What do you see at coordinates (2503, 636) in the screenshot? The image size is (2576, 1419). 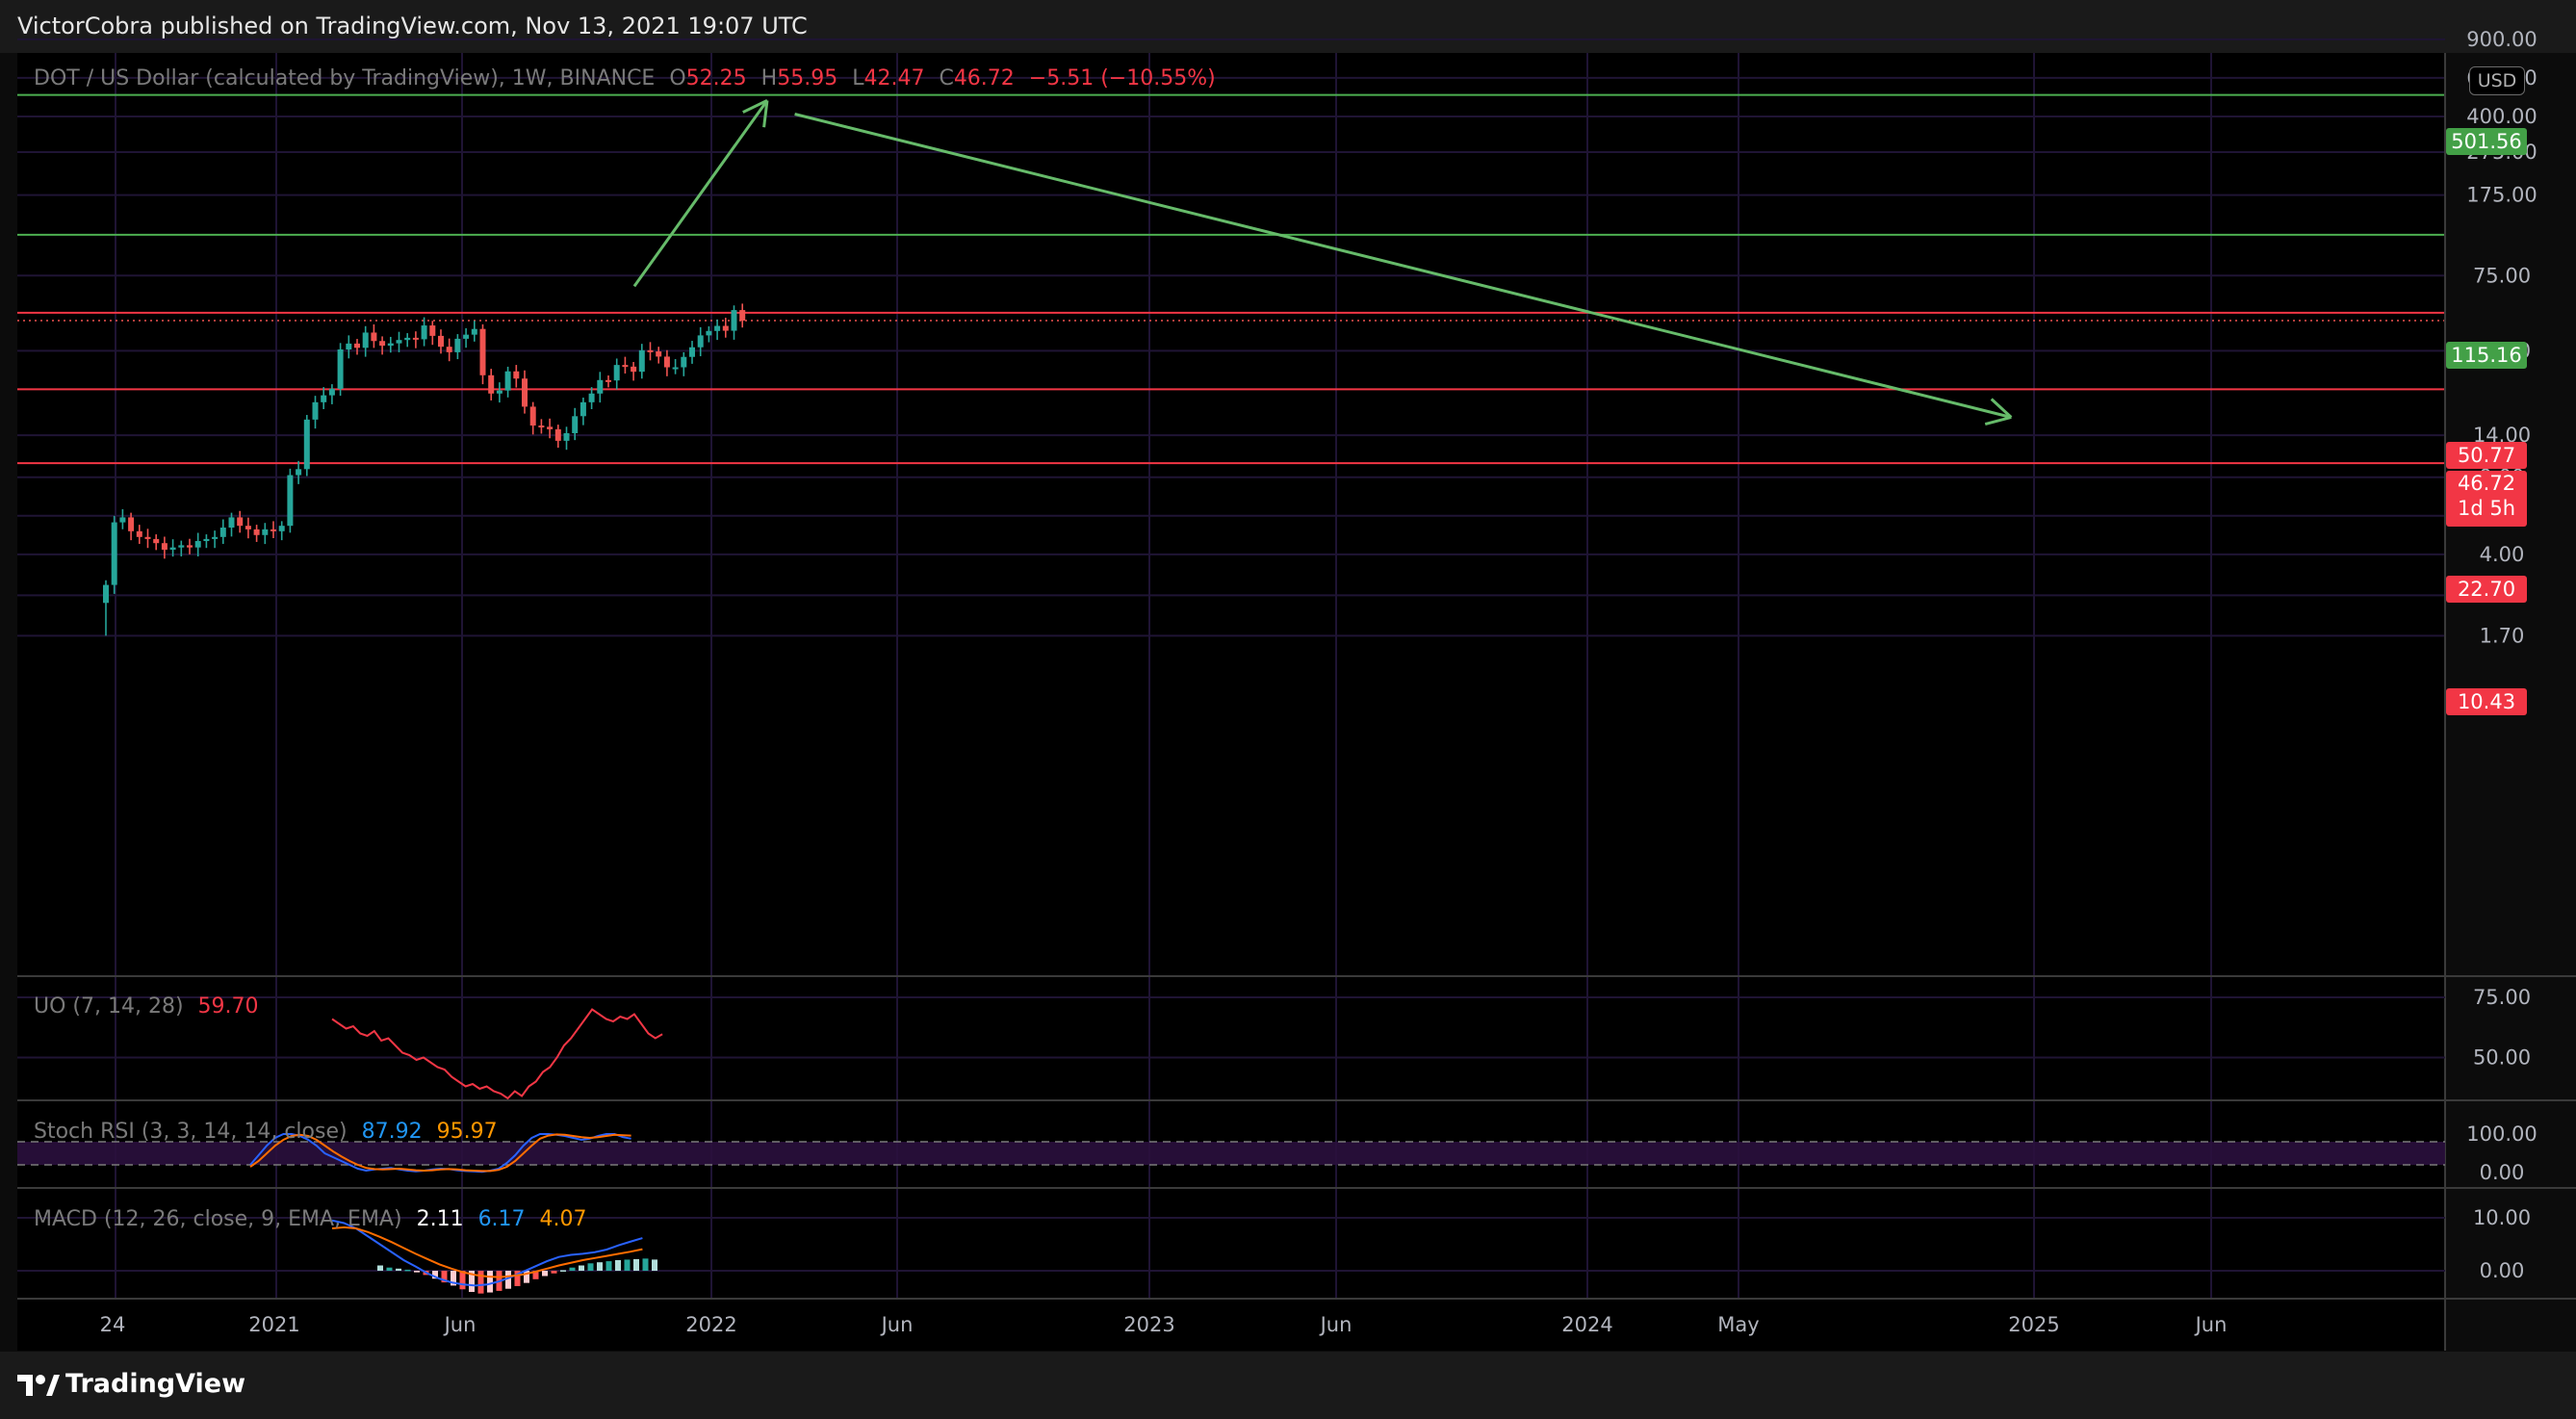 I see `price-tick-label: 1.70` at bounding box center [2503, 636].